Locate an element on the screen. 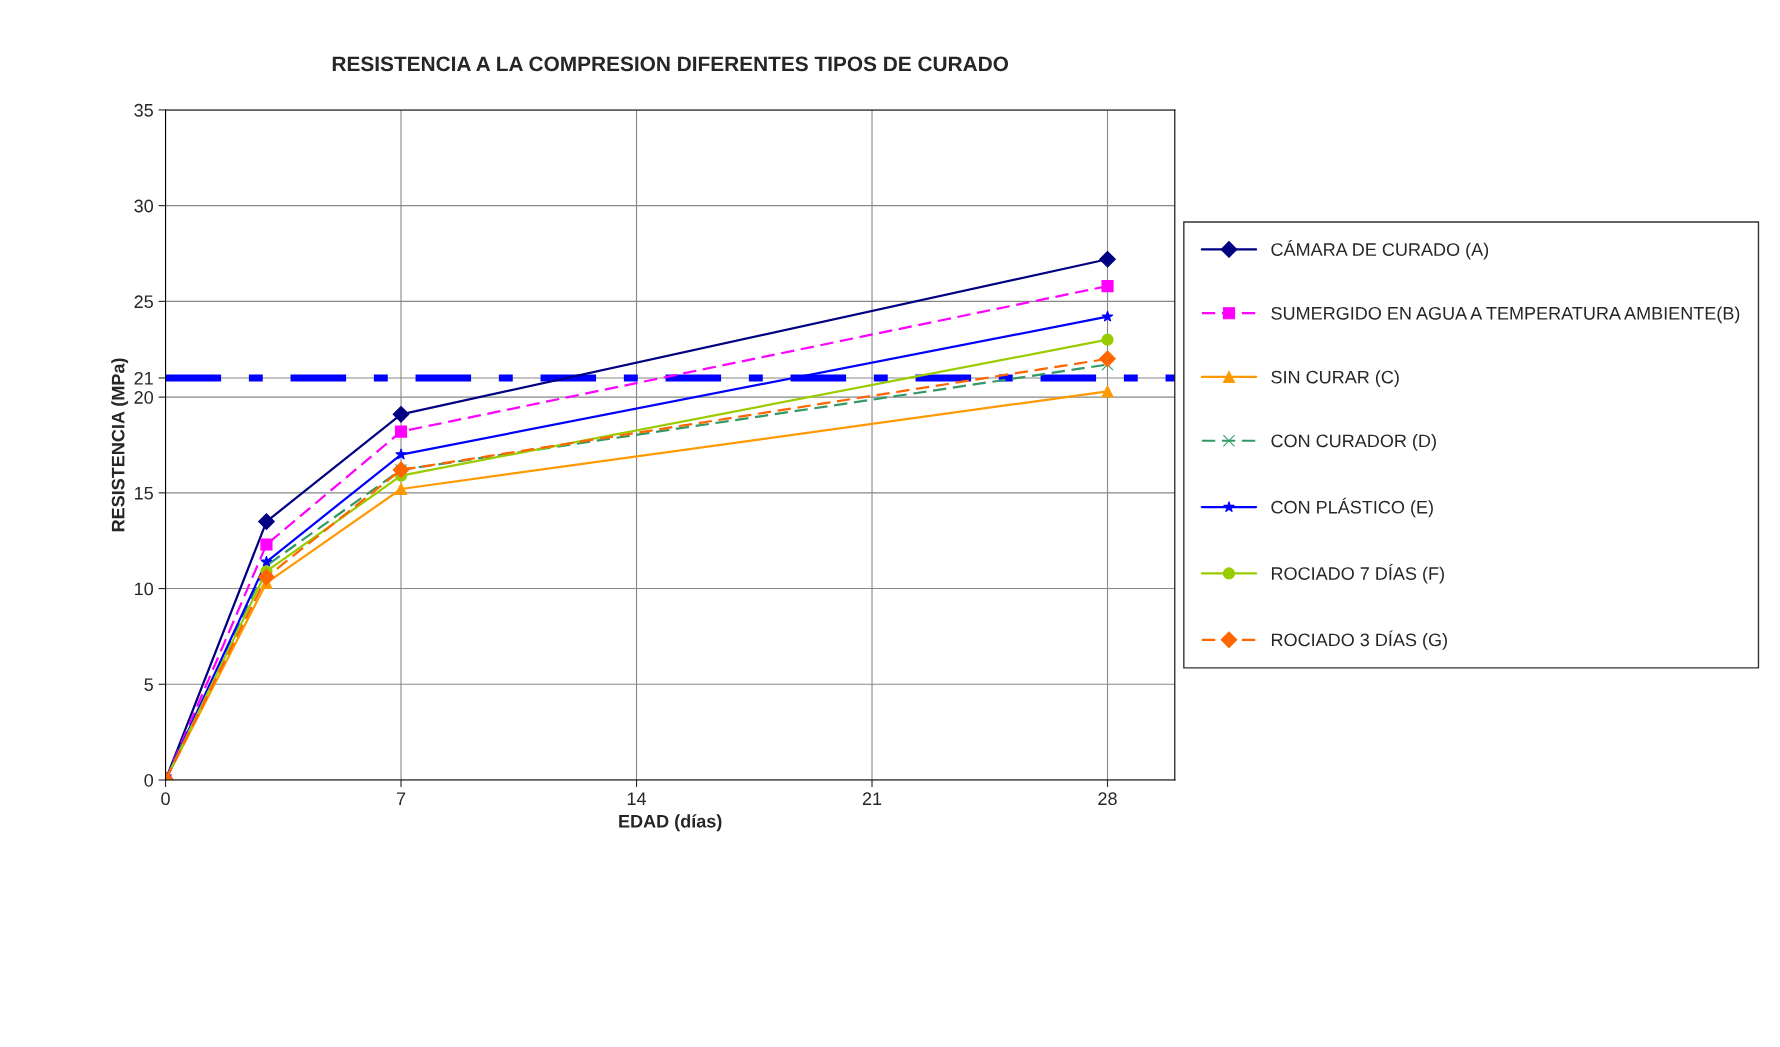 The width and height of the screenshot is (1780, 1047). y-tick-label: 15 is located at coordinates (144, 493).